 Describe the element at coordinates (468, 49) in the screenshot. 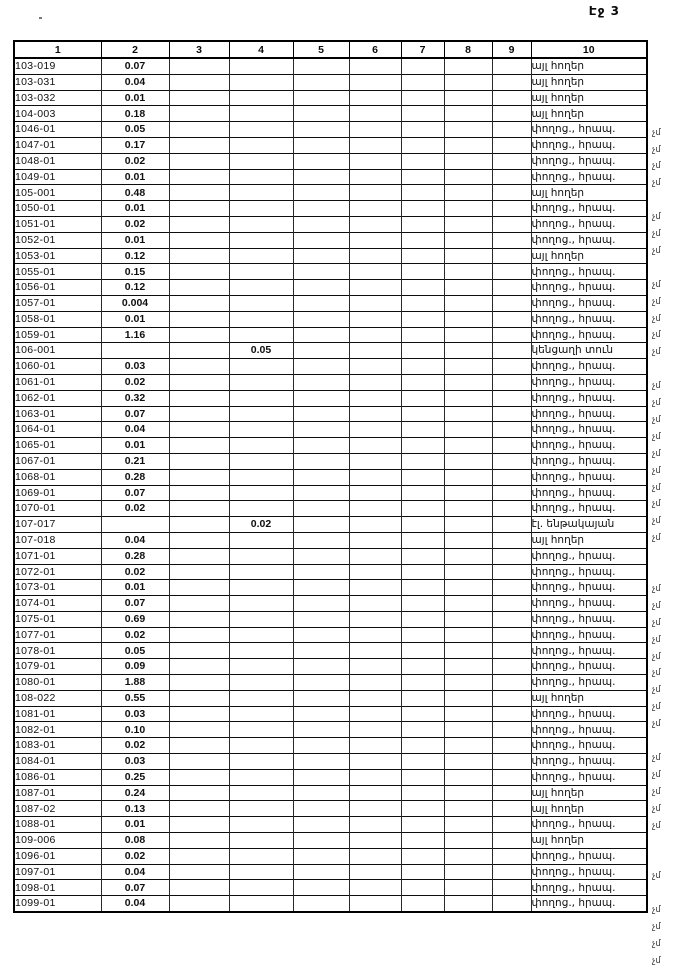

I see `column-header-8: 8` at that location.